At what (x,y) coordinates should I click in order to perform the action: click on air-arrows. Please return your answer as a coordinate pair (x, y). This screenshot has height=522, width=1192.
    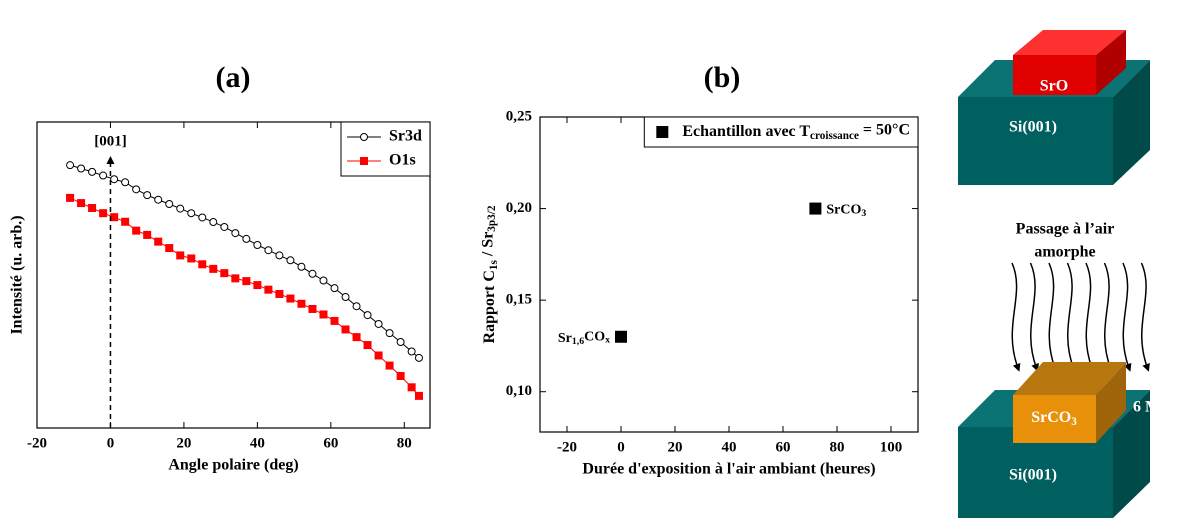
    Looking at the image, I should click on (1080, 317).